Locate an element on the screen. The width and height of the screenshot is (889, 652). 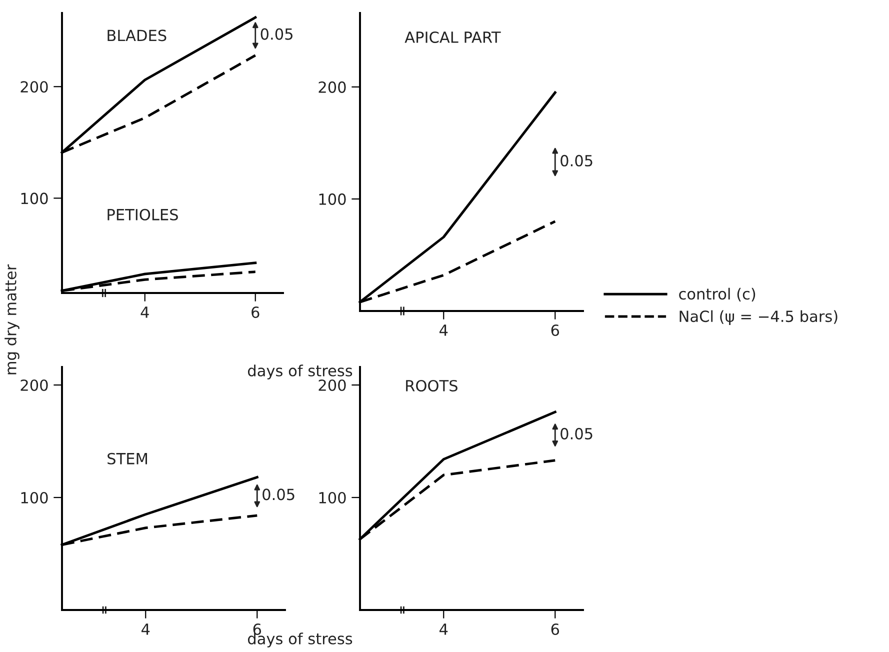
legend-label: control (c) is located at coordinates (717, 295).